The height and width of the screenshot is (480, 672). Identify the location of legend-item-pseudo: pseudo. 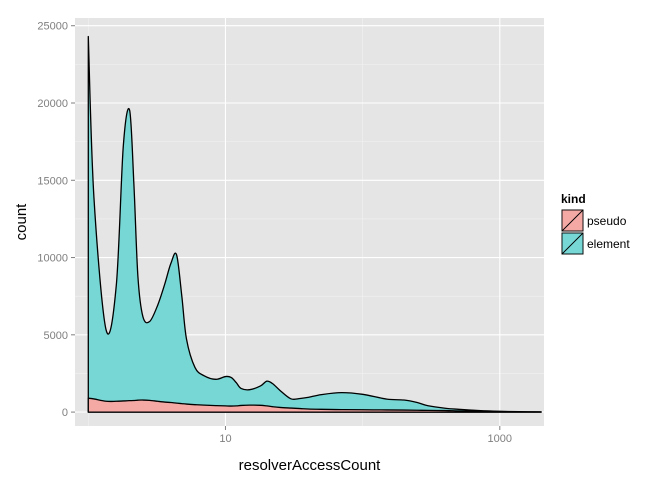
(594, 220).